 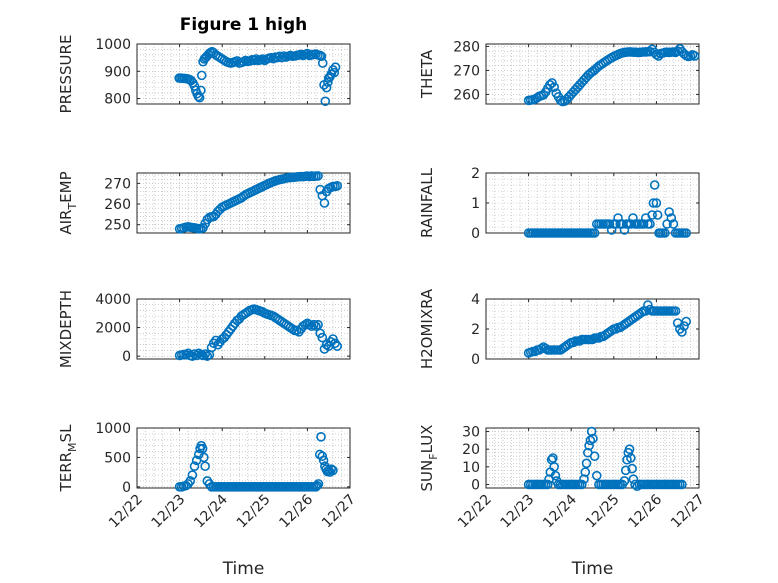 I want to click on subplot-mixdepth: 0 2000 4000 MIXDEPTH, so click(x=204, y=329).